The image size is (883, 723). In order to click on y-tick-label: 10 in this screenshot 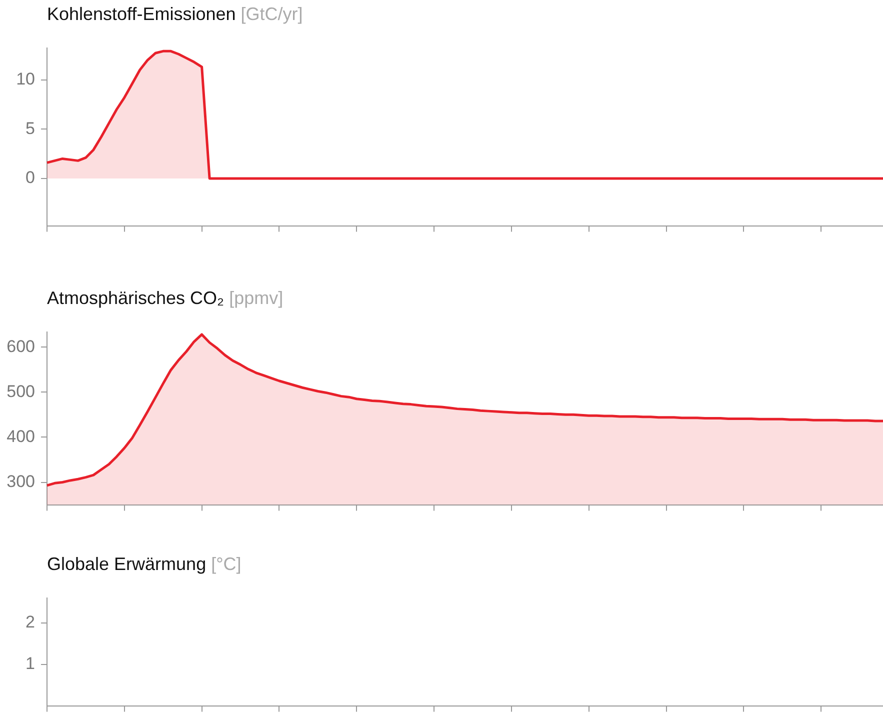, I will do `click(25, 78)`.